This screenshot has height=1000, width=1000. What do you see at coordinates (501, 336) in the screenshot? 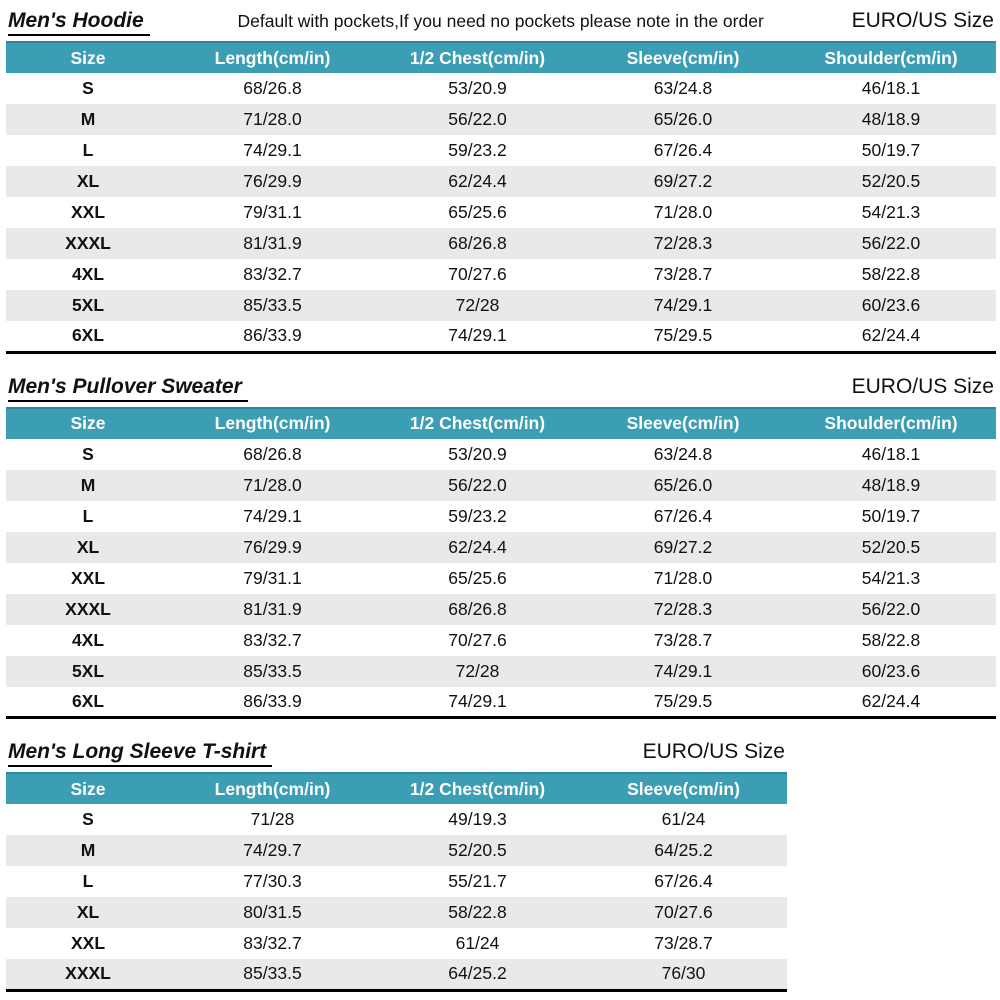
I see `table-row: 6XL 86/33.9 74/29.1 75/29.5 62/24.4` at bounding box center [501, 336].